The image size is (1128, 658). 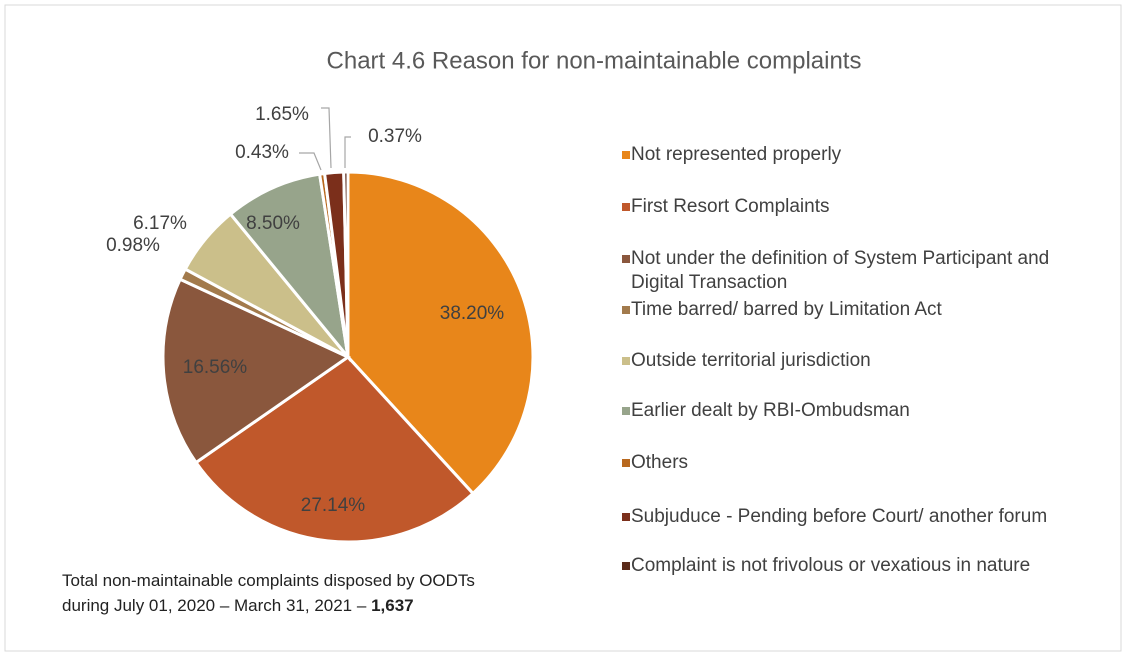 I want to click on data-label: 16.56%, so click(x=215, y=367).